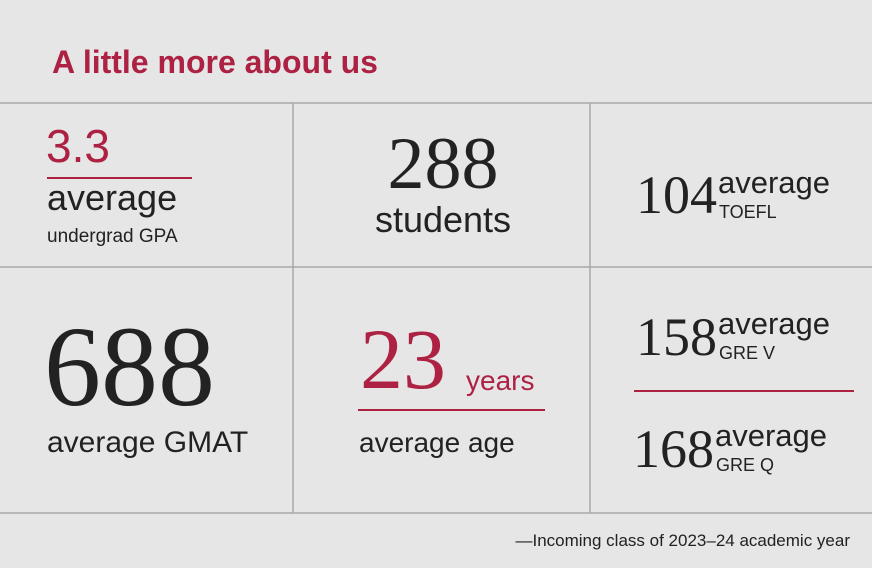 The height and width of the screenshot is (568, 872). Describe the element at coordinates (437, 442) in the screenshot. I see `stat-label: average age` at that location.